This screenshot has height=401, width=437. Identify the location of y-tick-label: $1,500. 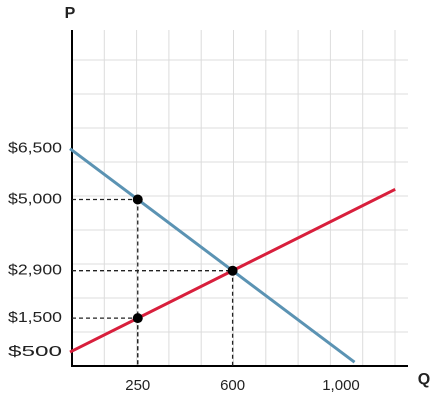
(35, 317).